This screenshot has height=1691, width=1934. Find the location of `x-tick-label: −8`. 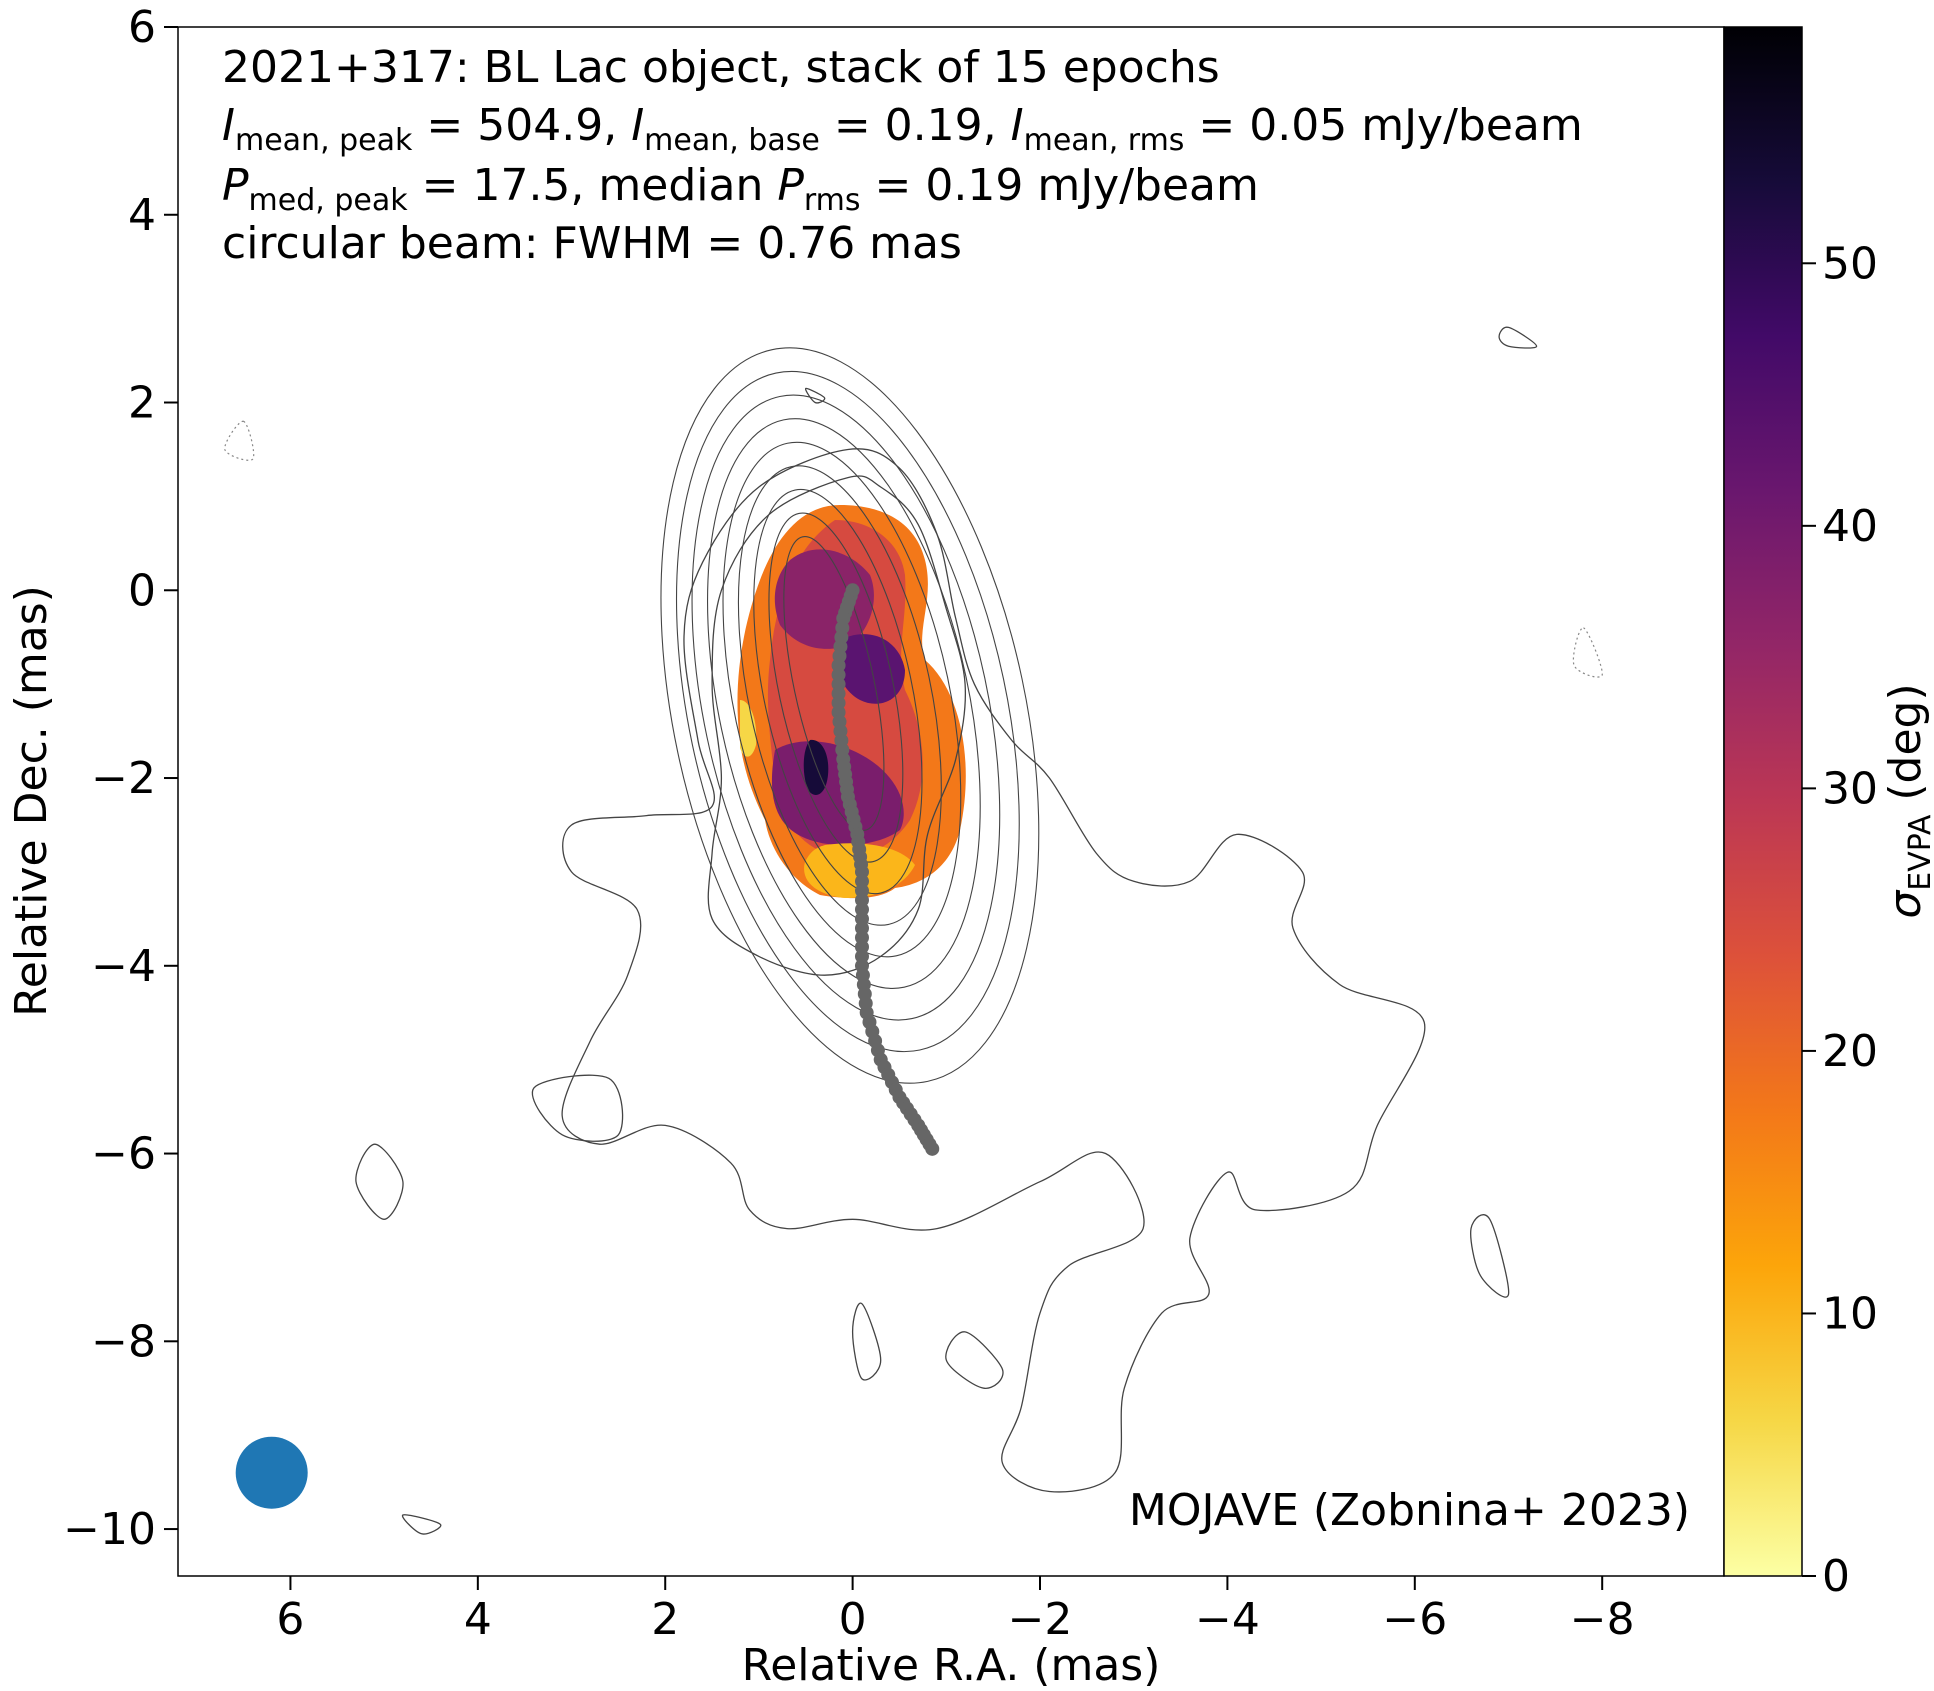

x-tick-label: −8 is located at coordinates (1602, 1619).